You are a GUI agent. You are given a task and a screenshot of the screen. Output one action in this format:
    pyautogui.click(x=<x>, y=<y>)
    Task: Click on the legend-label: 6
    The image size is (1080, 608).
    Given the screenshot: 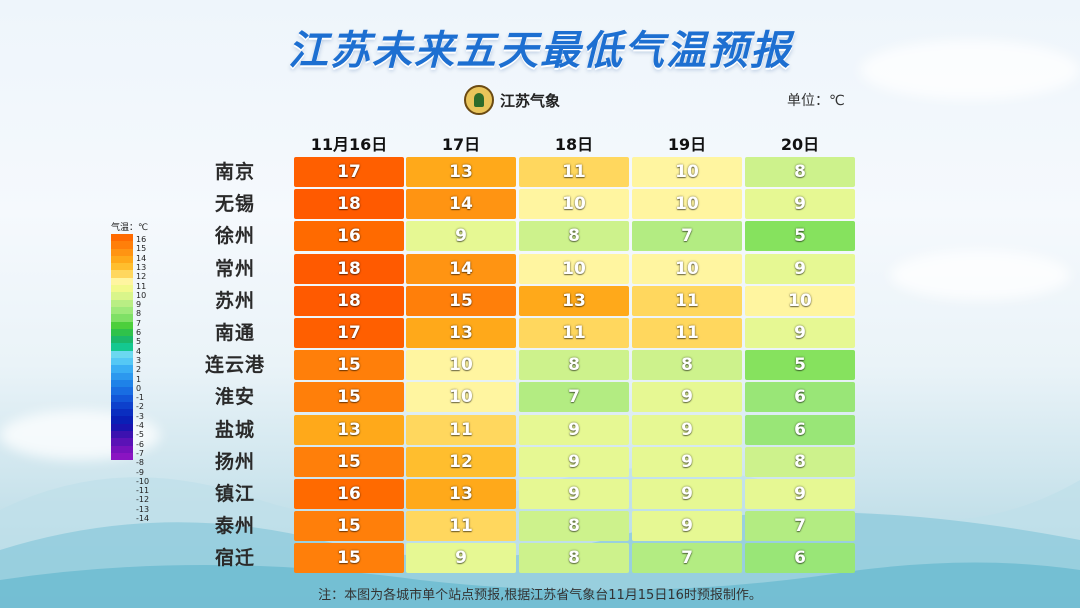 What is the action you would take?
    pyautogui.click(x=139, y=332)
    